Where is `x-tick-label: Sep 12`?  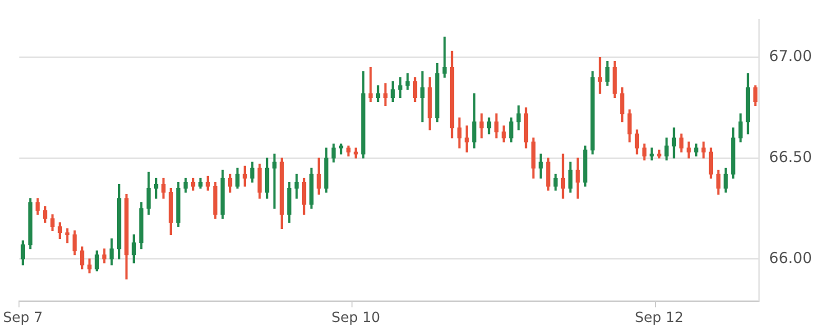
x-tick-label: Sep 12 is located at coordinates (659, 318).